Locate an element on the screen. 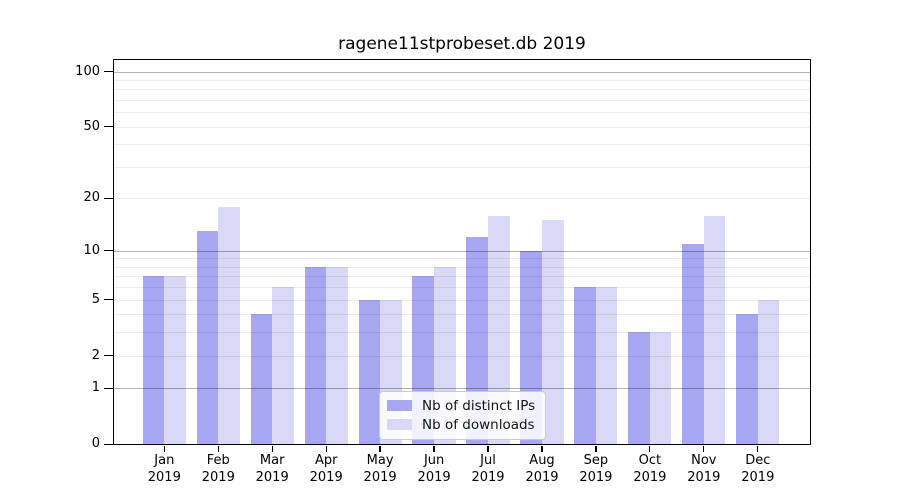 The width and height of the screenshot is (900, 500). x-tick-label-oct: Oct 2019 is located at coordinates (650, 469).